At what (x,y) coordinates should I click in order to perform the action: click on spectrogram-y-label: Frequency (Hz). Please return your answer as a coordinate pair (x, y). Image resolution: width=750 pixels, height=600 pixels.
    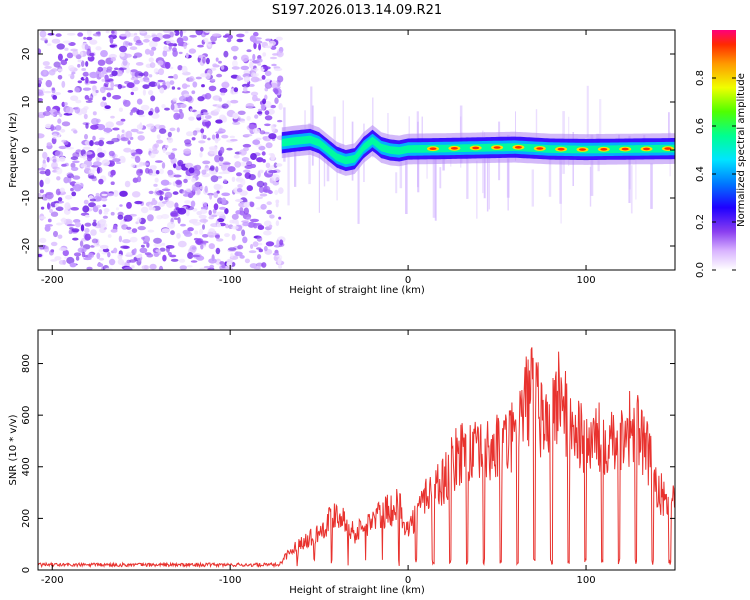
    Looking at the image, I should click on (13, 150).